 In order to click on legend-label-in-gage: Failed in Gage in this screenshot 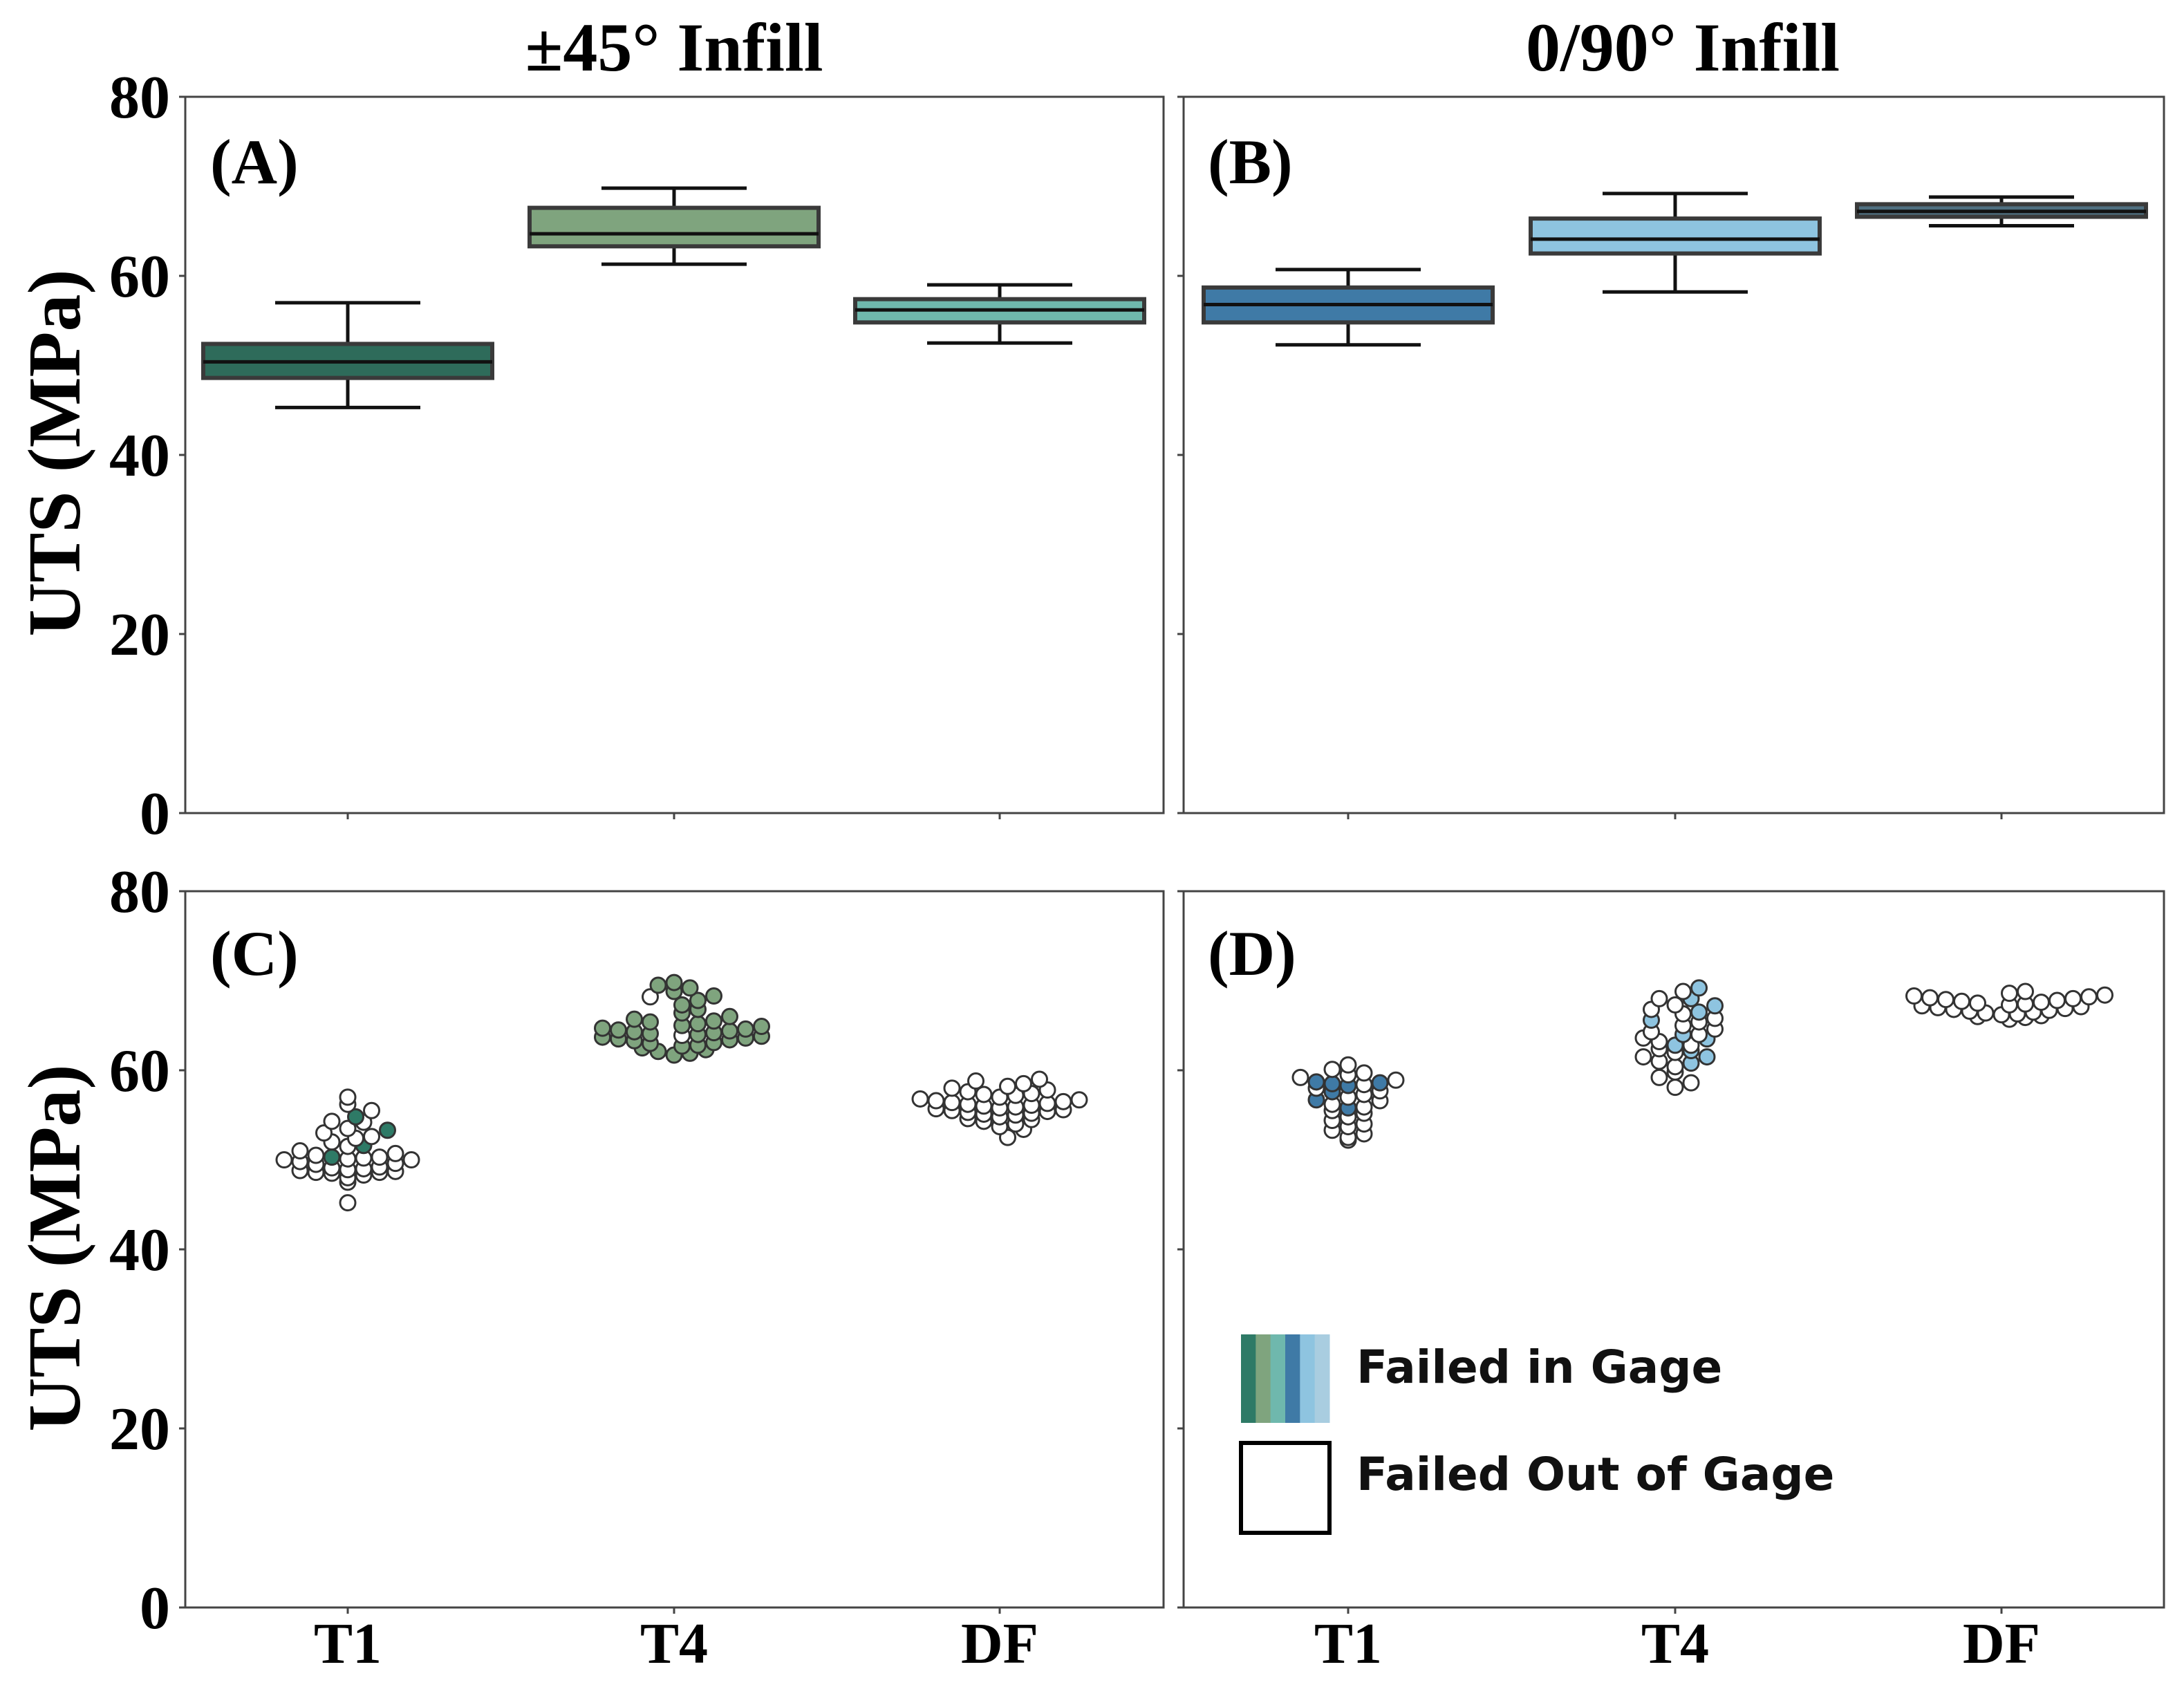, I will do `click(1539, 1367)`.